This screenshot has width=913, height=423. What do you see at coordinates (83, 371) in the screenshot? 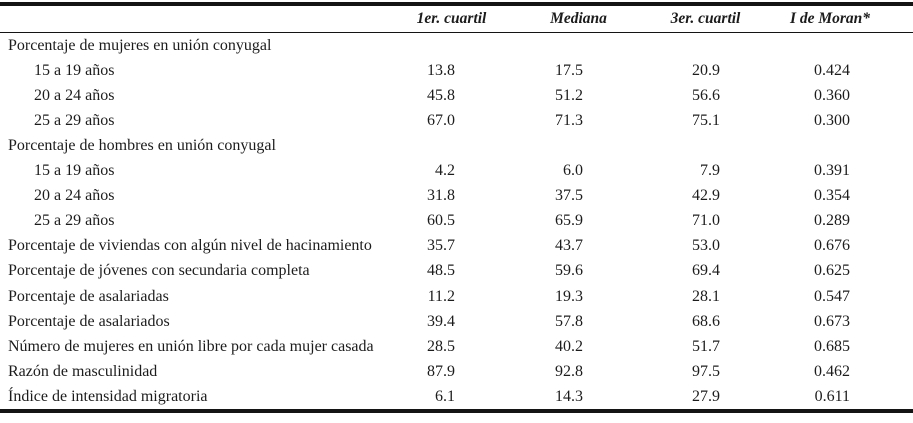
I see `row-label: Razón de masculinidad` at bounding box center [83, 371].